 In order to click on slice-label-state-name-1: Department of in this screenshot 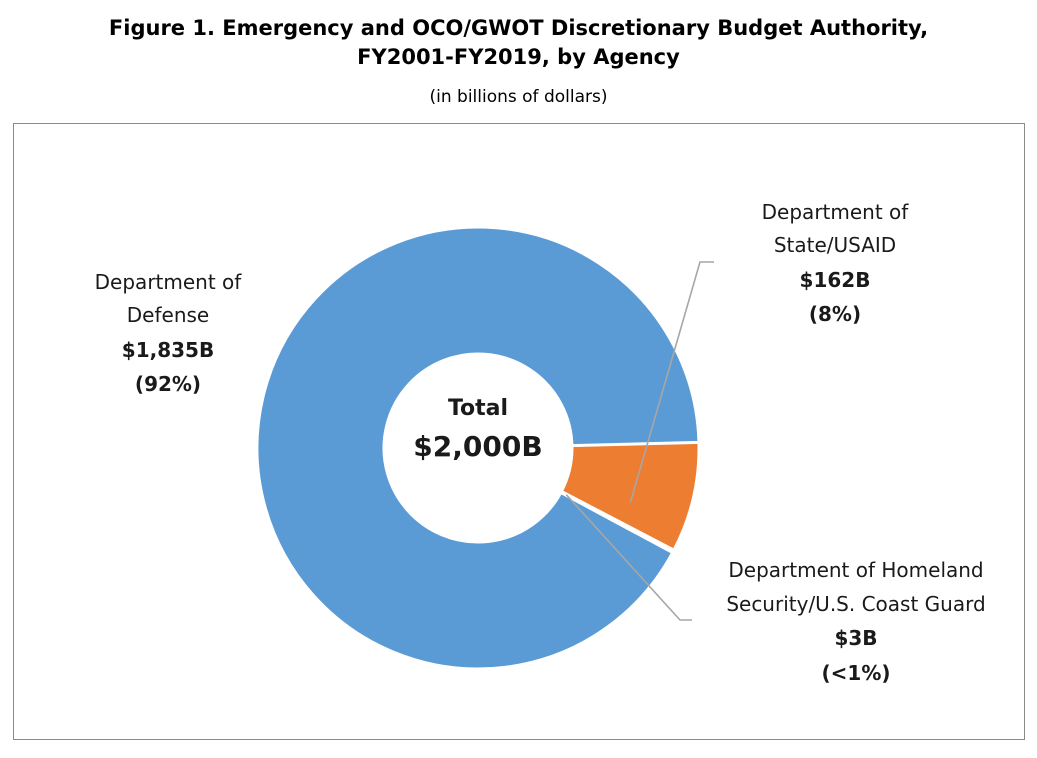, I will do `click(836, 212)`.